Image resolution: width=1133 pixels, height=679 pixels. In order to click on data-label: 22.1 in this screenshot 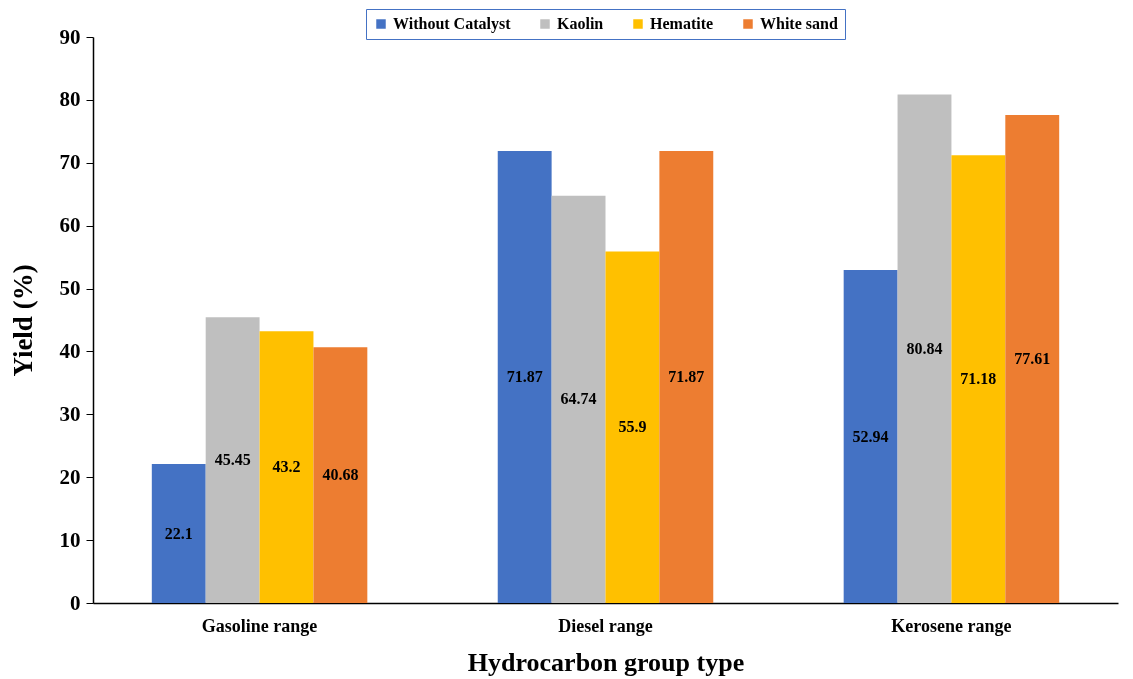, I will do `click(178, 533)`.